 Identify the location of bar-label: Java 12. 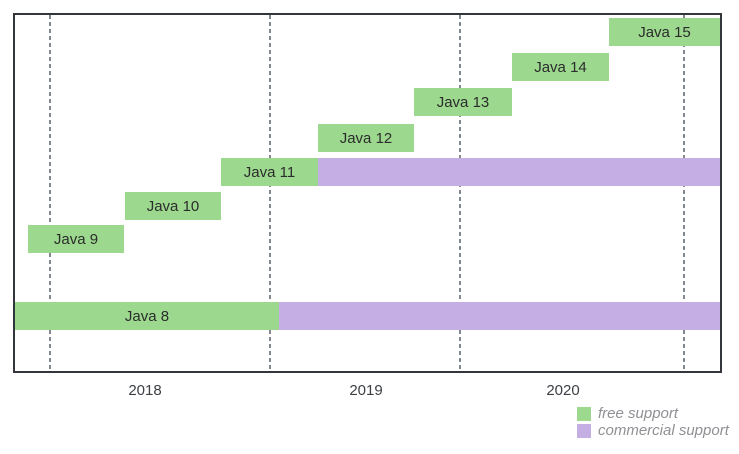
(366, 138).